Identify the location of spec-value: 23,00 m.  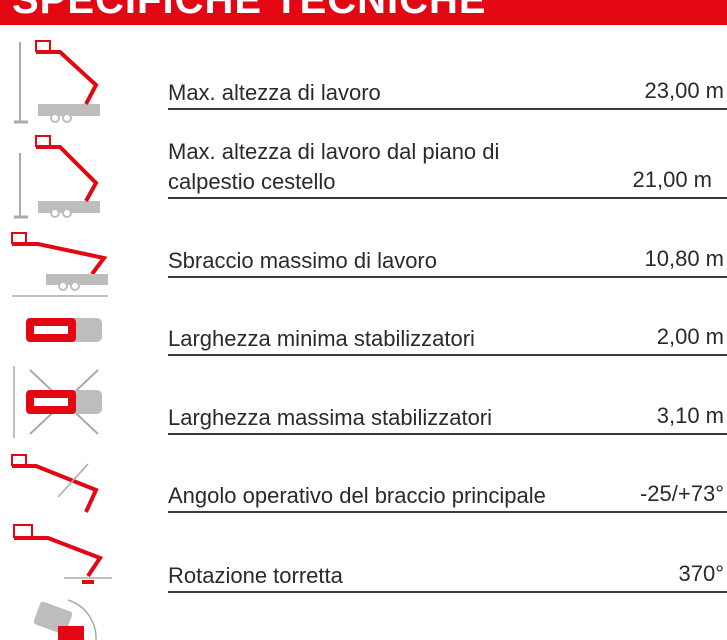
(684, 90).